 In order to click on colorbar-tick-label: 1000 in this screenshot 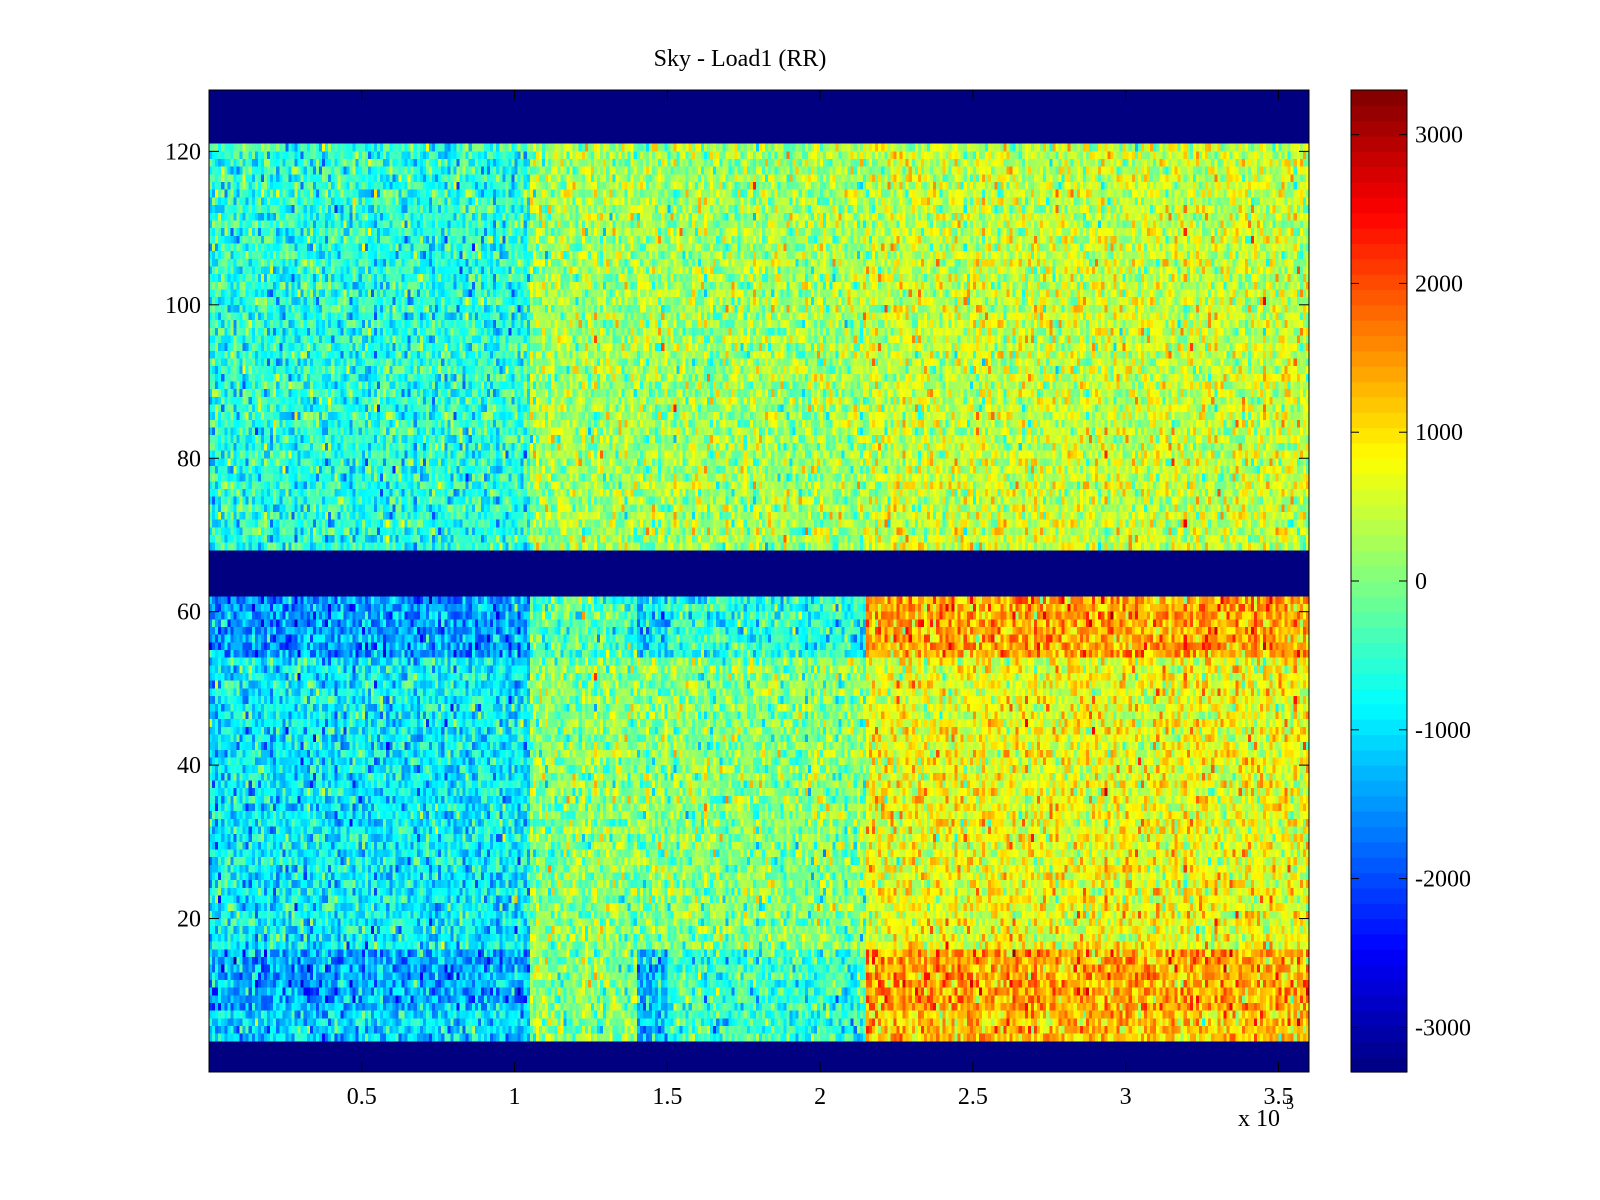, I will do `click(1439, 433)`.